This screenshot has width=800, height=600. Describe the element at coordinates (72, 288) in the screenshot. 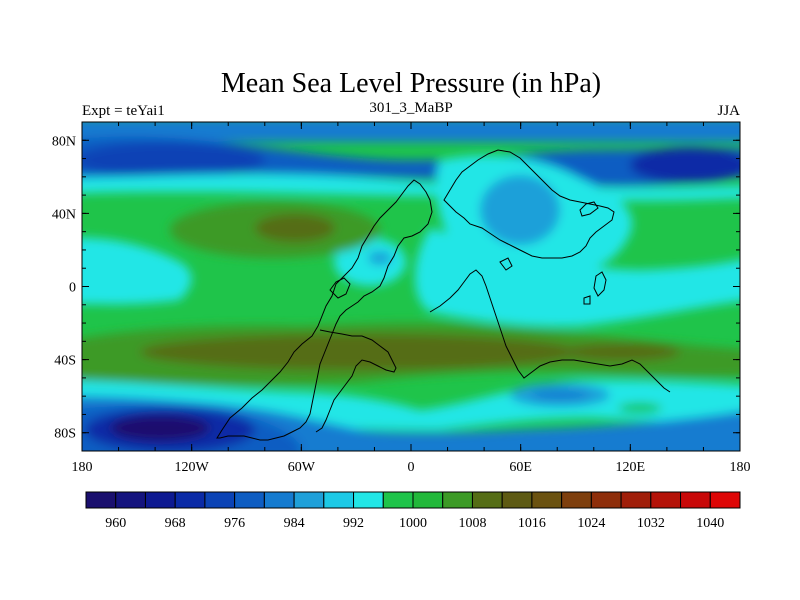

I see `y-tick-label: 0` at that location.